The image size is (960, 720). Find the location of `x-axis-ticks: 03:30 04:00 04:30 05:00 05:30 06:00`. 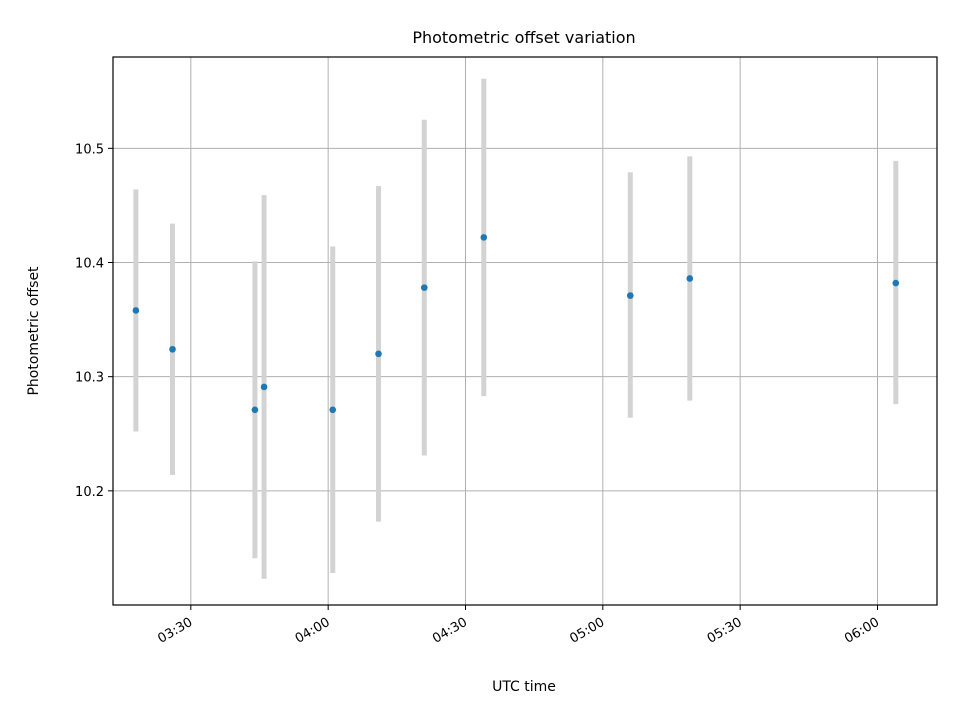

x-axis-ticks: 03:30 04:00 04:30 05:00 05:30 06:00 is located at coordinates (518, 626).